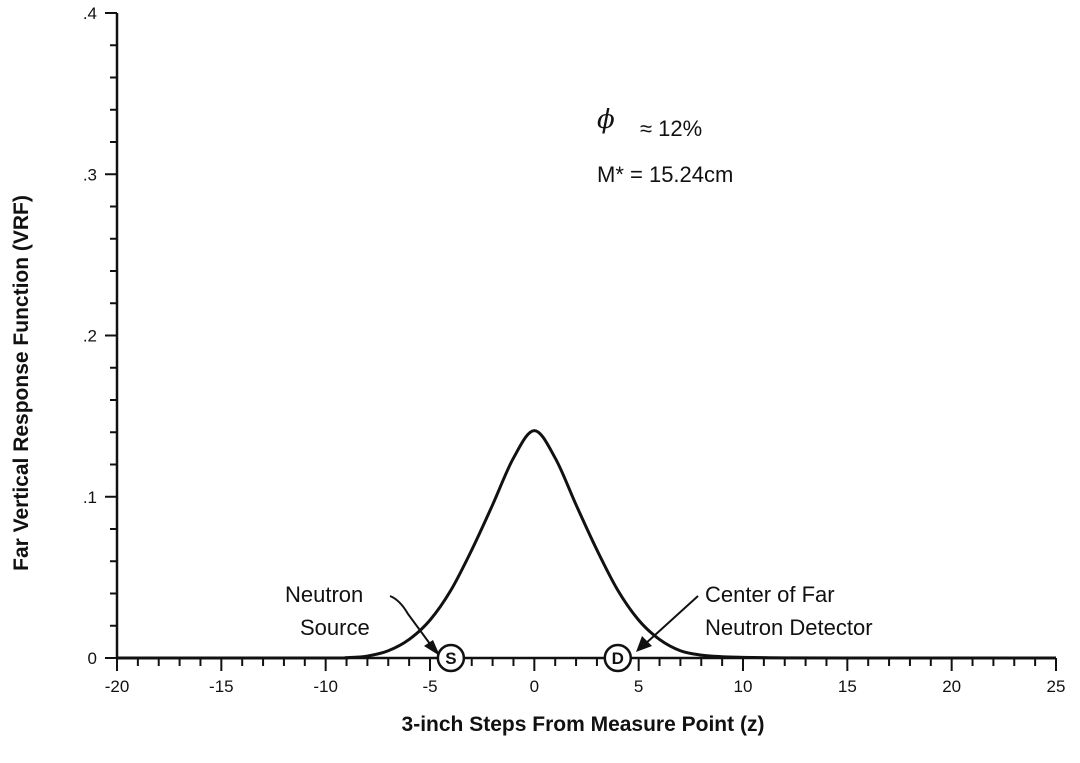 The image size is (1080, 763). Describe the element at coordinates (743, 686) in the screenshot. I see `x-tick-label: 10` at that location.